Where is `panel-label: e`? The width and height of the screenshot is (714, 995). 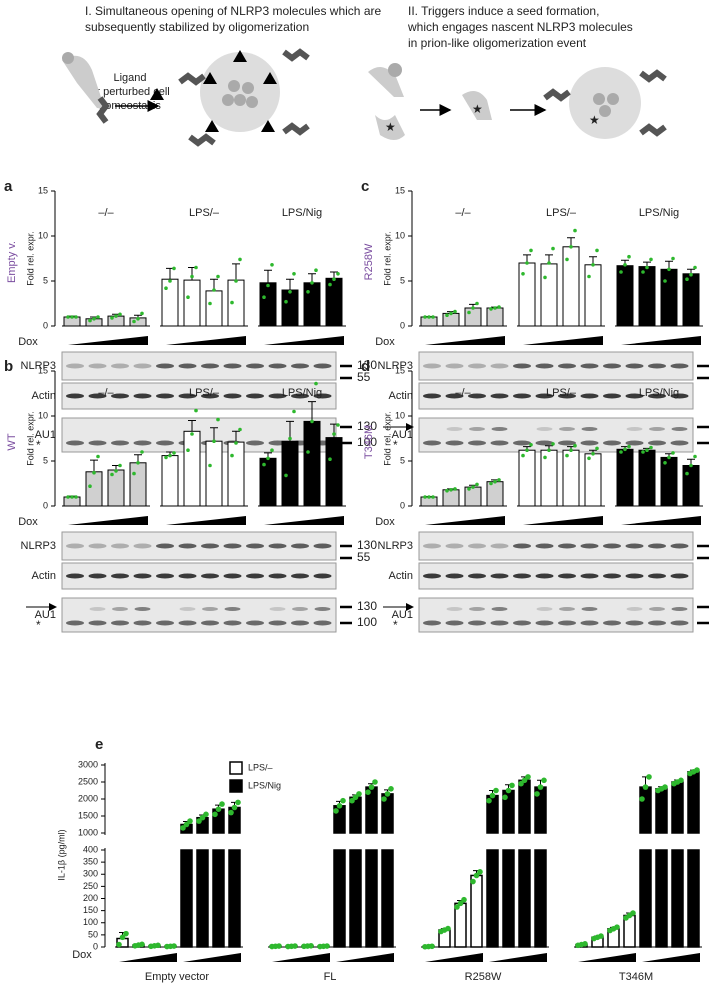
panel-label: e is located at coordinates (99, 744).